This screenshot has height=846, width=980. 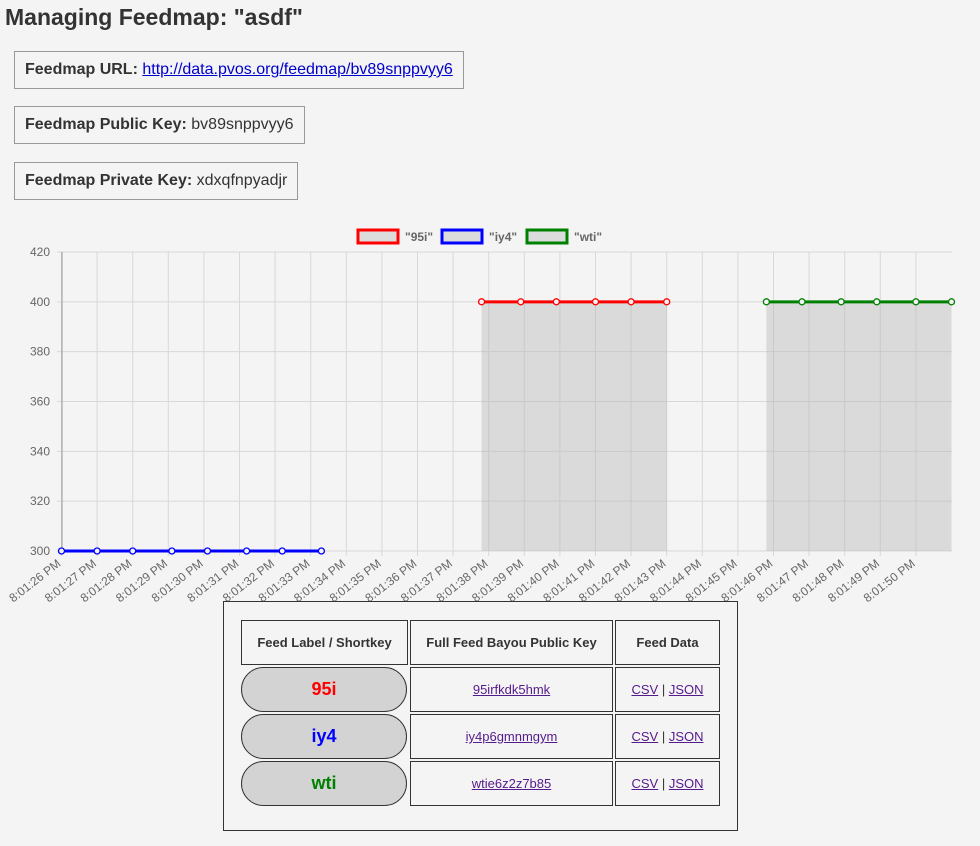 What do you see at coordinates (40, 302) in the screenshot?
I see `y-tick-label: 400` at bounding box center [40, 302].